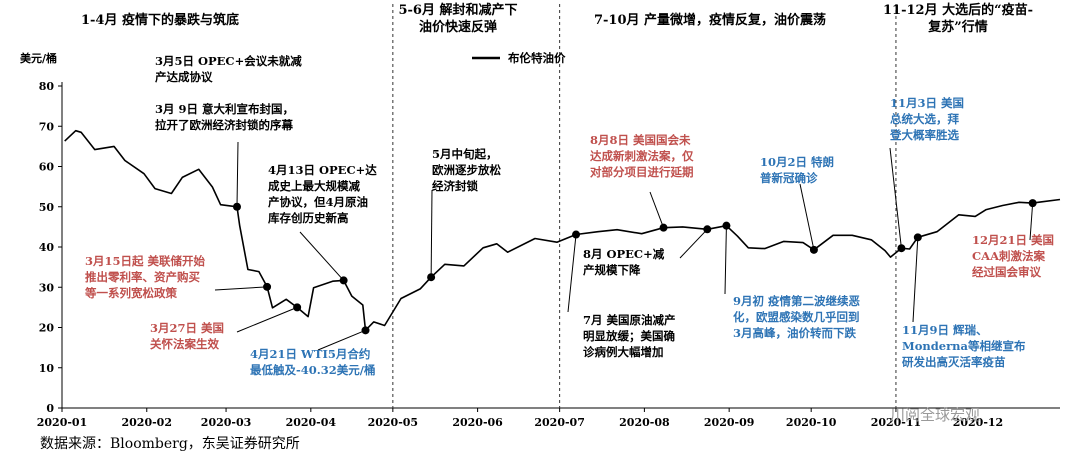 Image resolution: width=1080 pixels, height=466 pixels. What do you see at coordinates (310, 354) in the screenshot?
I see `annotation-text: 4月21日 WTI5月合约` at bounding box center [310, 354].